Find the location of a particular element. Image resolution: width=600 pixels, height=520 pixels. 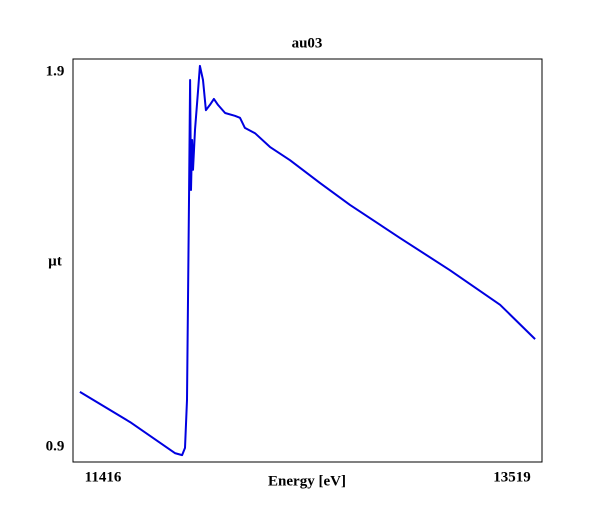

y-axis-label: µt is located at coordinates (55, 261).